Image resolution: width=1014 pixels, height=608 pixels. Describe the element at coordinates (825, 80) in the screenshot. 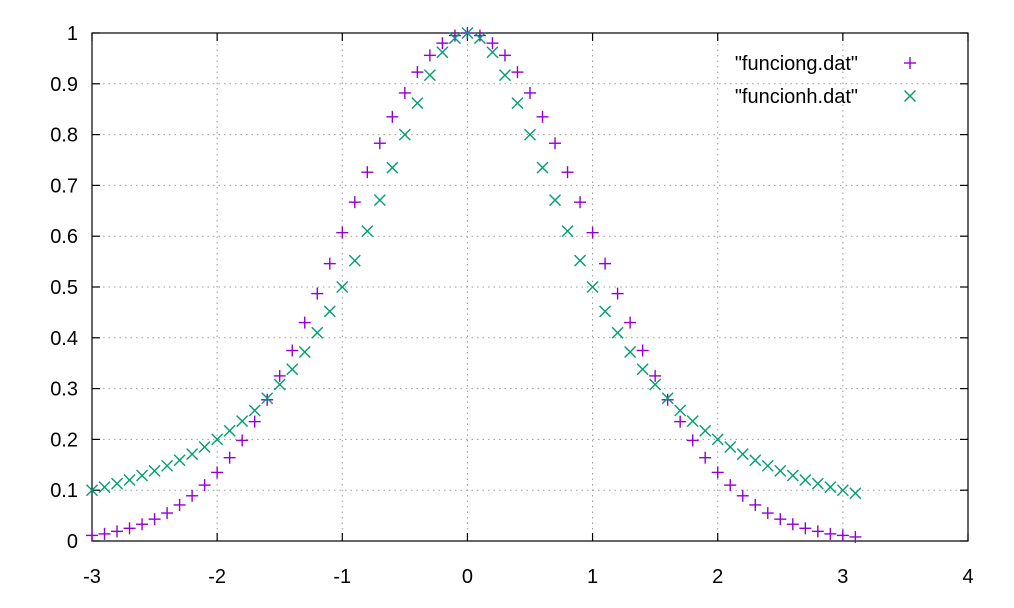

I see `legend: "funciong.dat" "funcionh.dat"` at that location.